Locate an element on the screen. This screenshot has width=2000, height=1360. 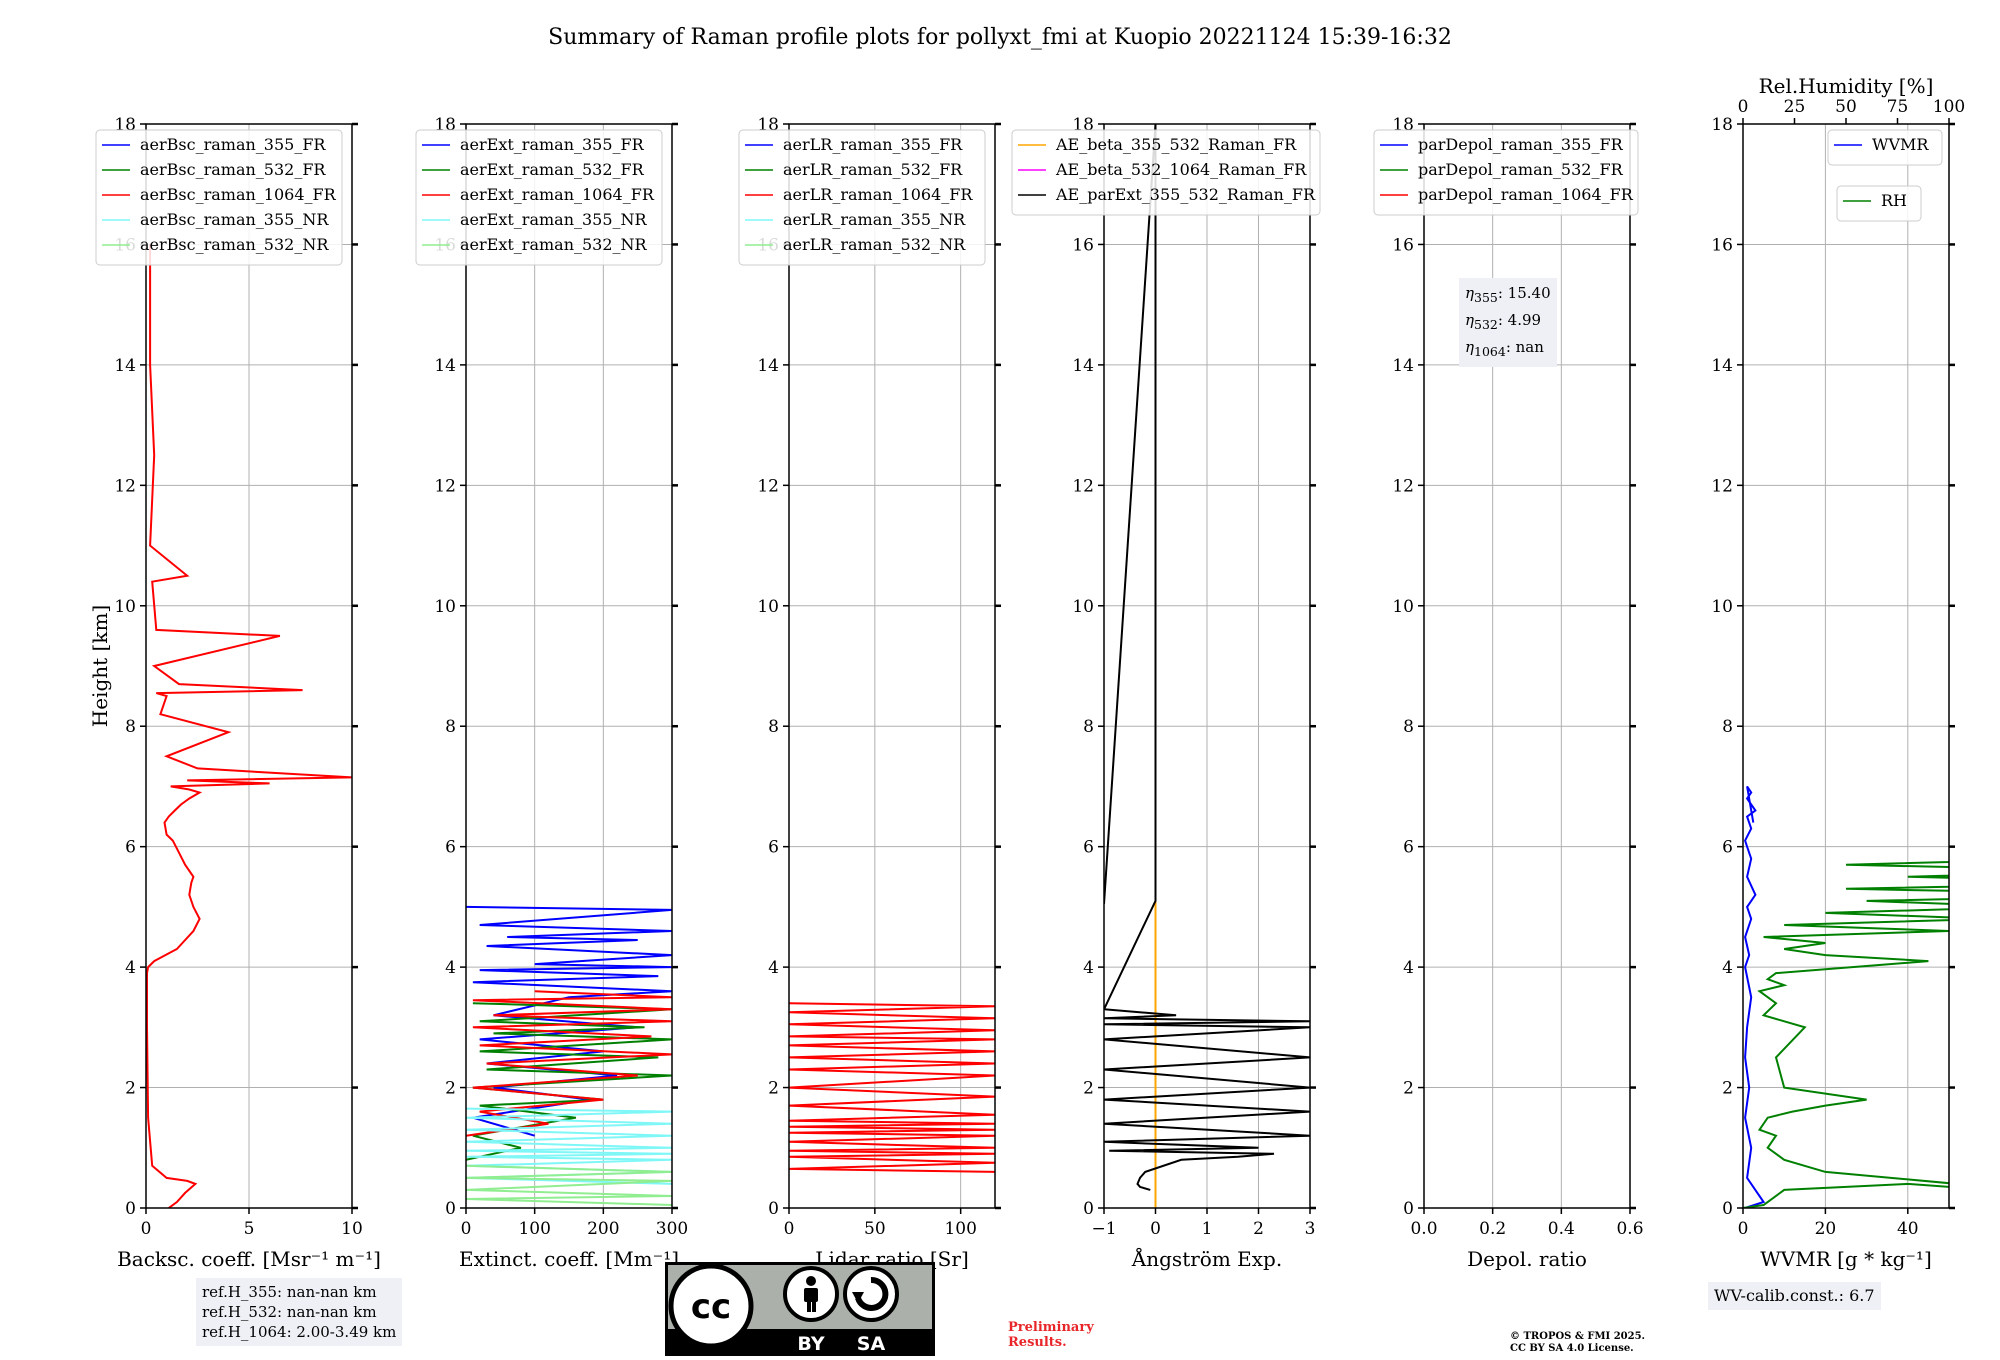
legend-label: aerLR_raman_1064_FR is located at coordinates (878, 194).